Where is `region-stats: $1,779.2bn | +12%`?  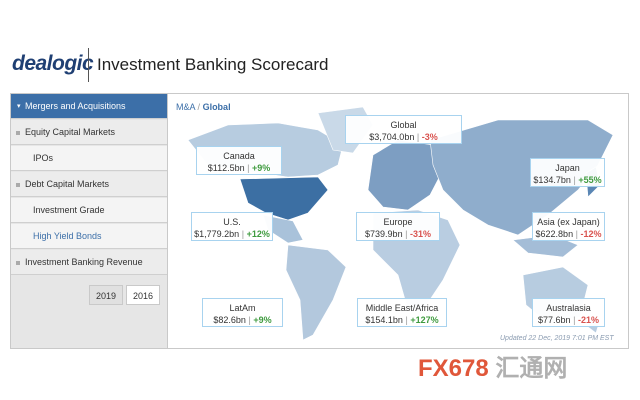 region-stats: $1,779.2bn | +12% is located at coordinates (232, 234).